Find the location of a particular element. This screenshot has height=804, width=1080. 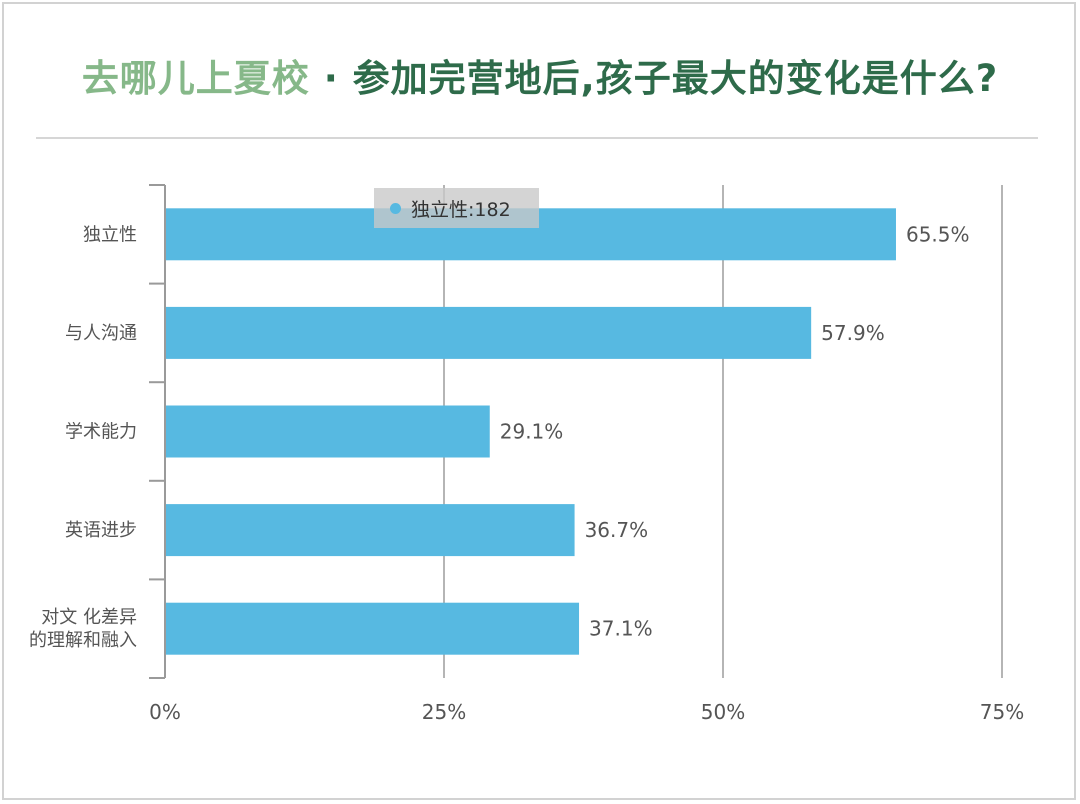

title-main: 参加完营地后,孩子最大的变化是什么? is located at coordinates (675, 78).